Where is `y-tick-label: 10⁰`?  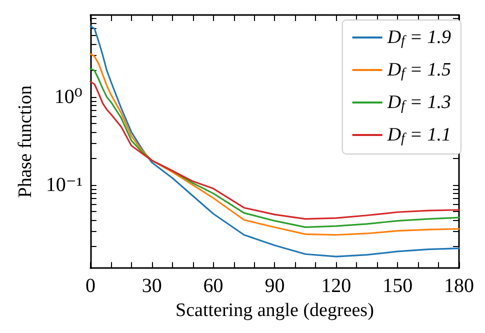 y-tick-label: 10⁰ is located at coordinates (68, 97).